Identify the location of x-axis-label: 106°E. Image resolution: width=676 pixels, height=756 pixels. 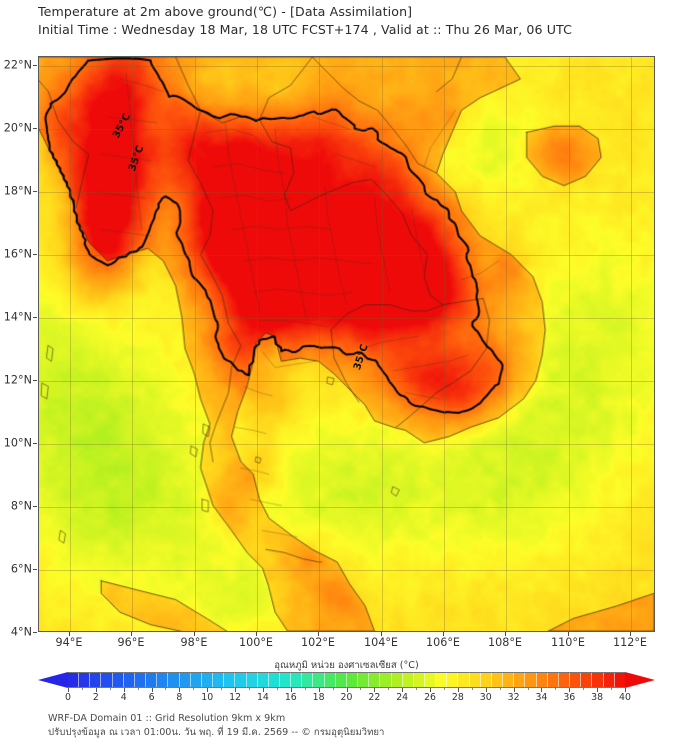
(443, 642).